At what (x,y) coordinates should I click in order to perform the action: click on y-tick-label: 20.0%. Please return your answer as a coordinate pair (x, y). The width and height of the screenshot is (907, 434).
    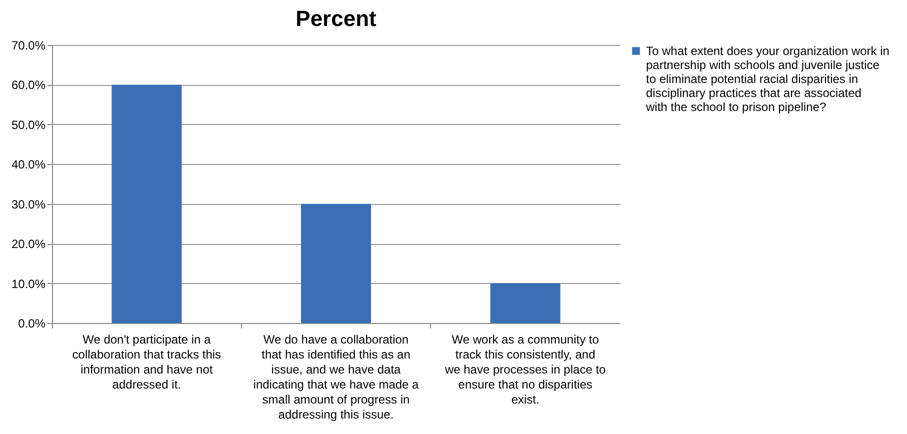
    Looking at the image, I should click on (28, 244).